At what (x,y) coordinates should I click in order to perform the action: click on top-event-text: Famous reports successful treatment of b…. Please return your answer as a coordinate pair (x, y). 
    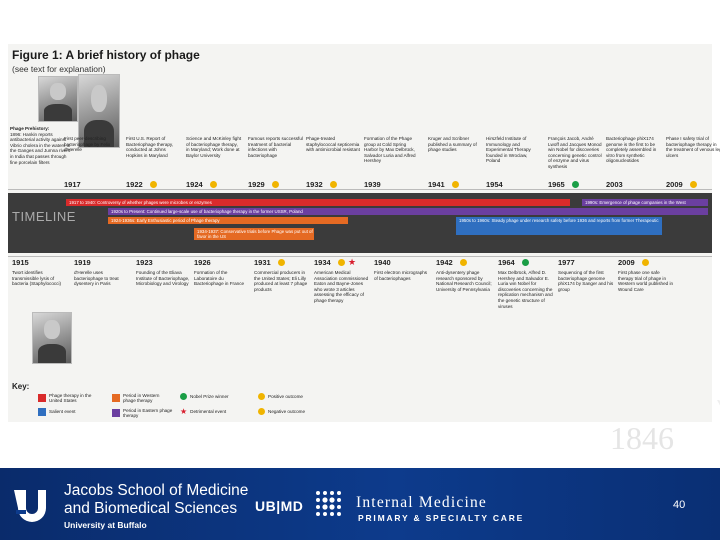
    Looking at the image, I should click on (275, 147).